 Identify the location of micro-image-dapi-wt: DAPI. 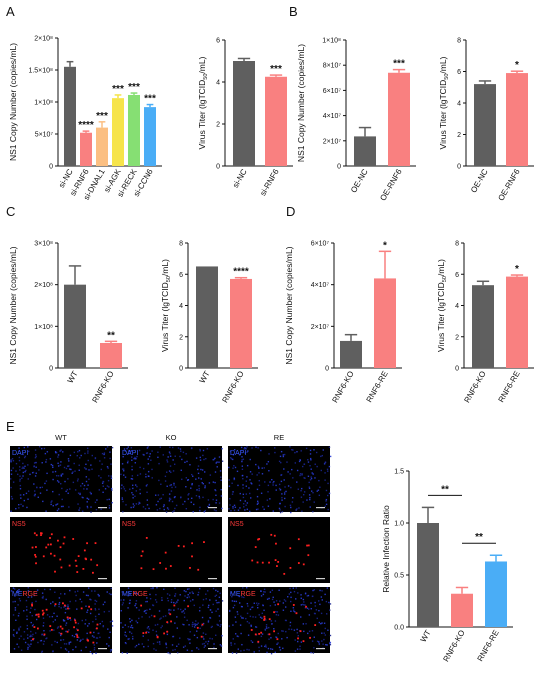
(62, 479).